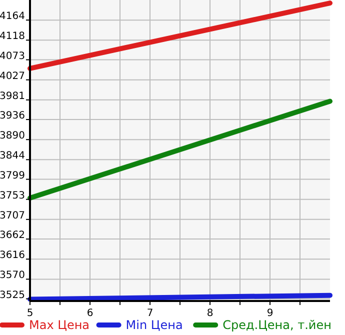  I want to click on legend-label: Сред.Цена, т.йен, so click(277, 325).